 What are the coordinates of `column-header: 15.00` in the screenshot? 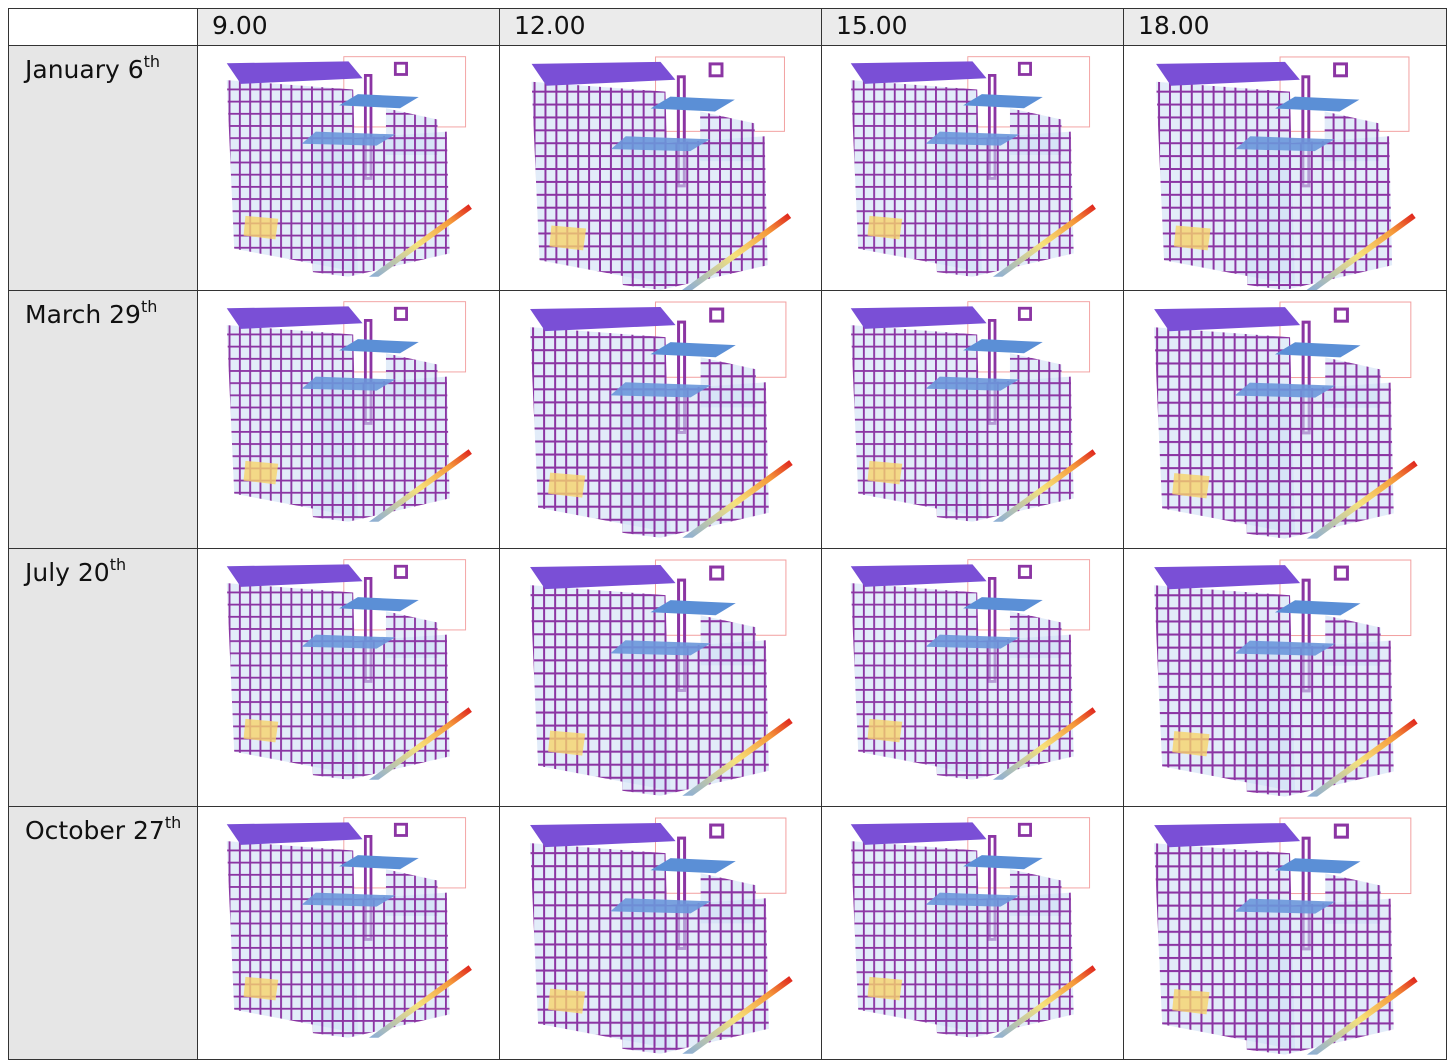 It's located at (973, 27).